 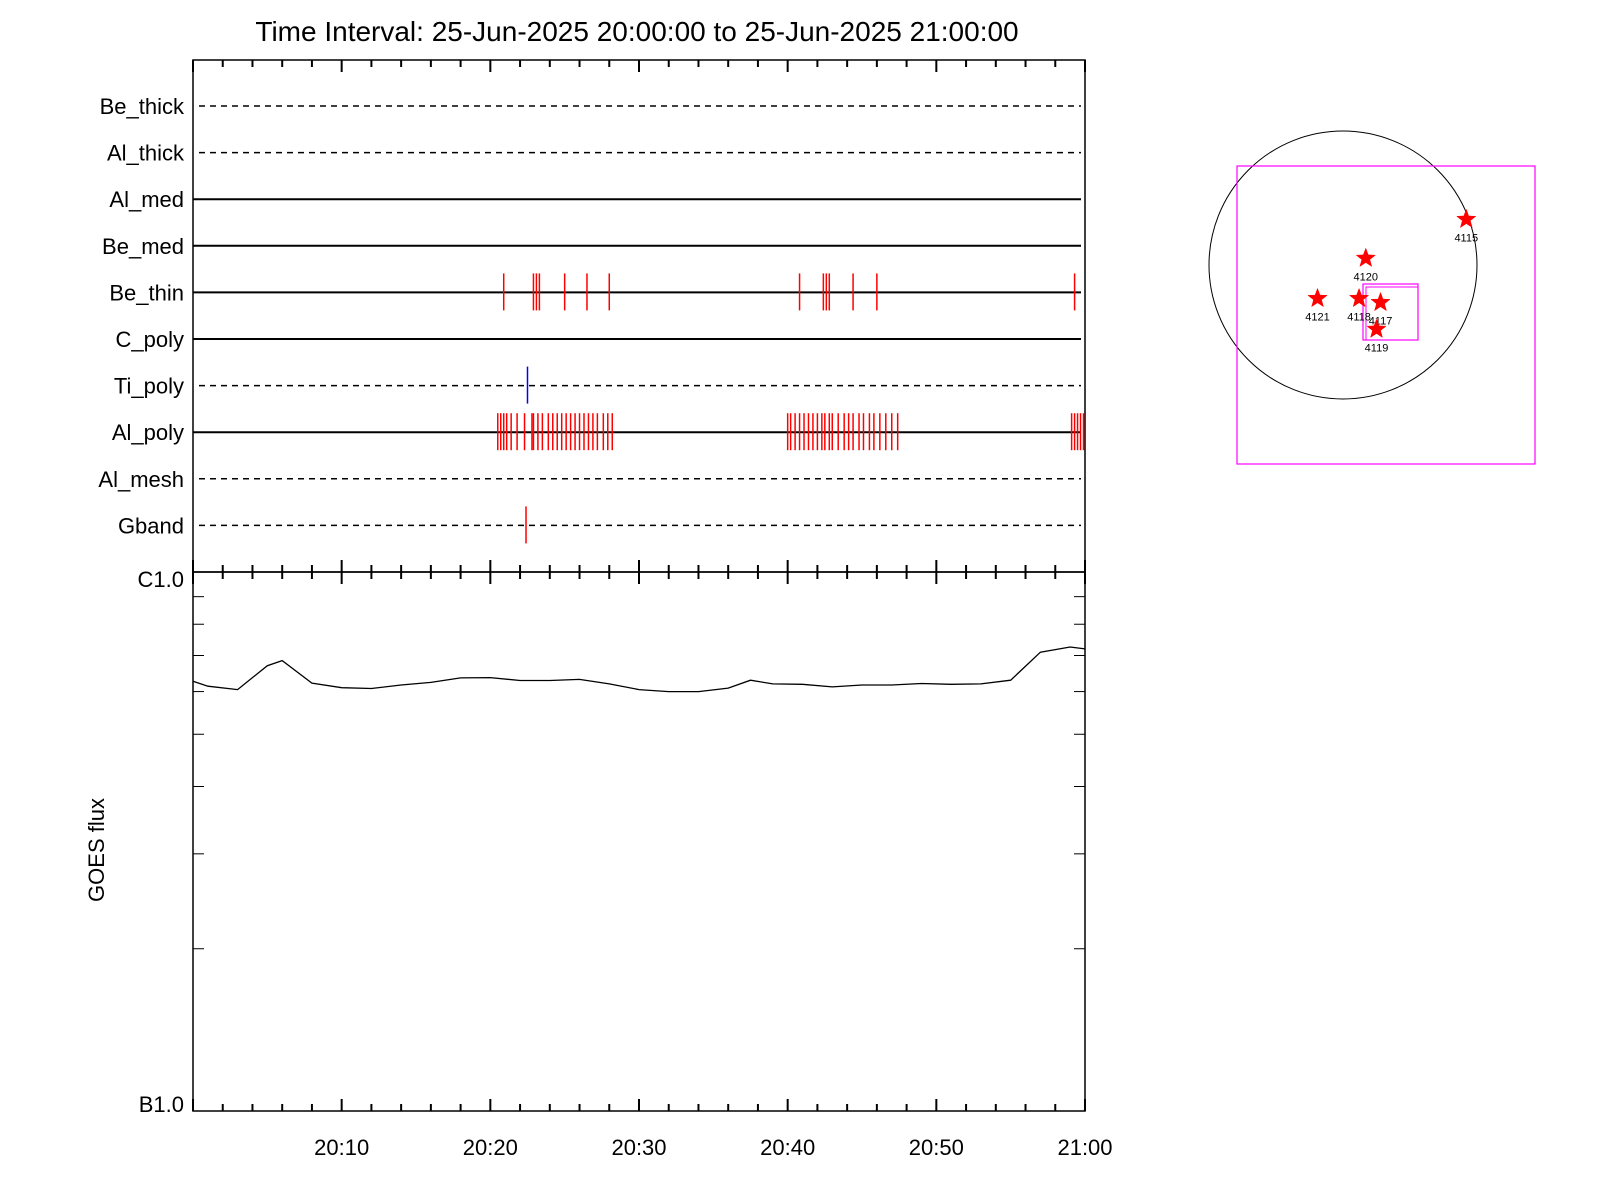 What do you see at coordinates (141, 479) in the screenshot?
I see `channel-label: Al_mesh` at bounding box center [141, 479].